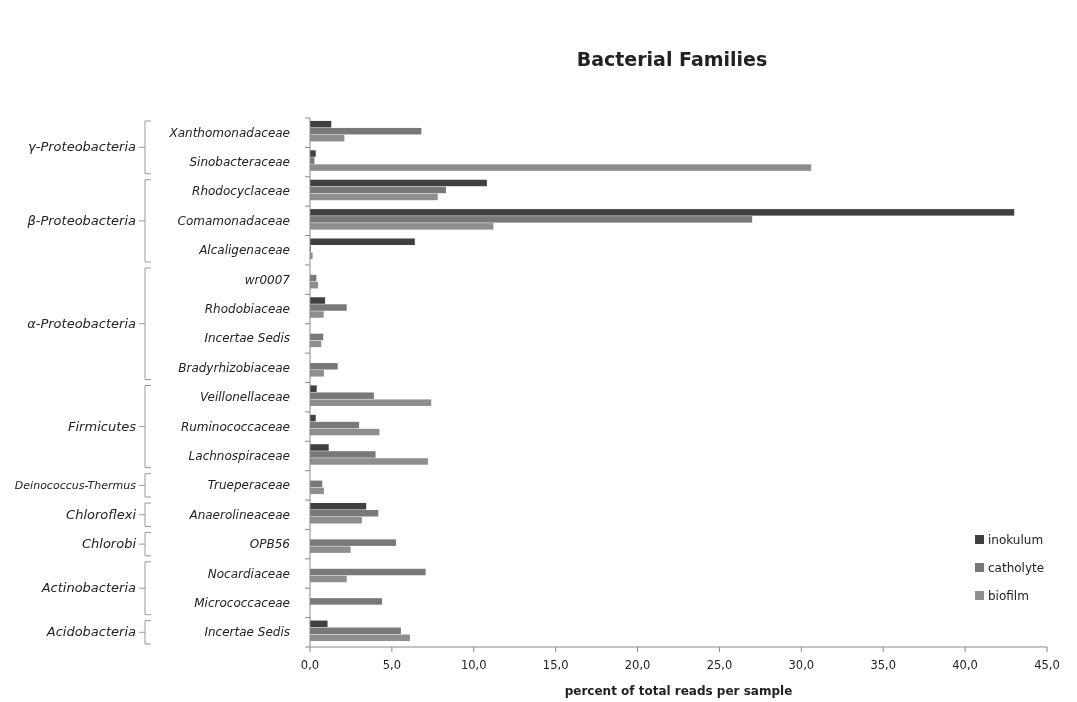 The image size is (1077, 702). What do you see at coordinates (678, 691) in the screenshot?
I see `x-axis-title: percent of total reads per sample` at bounding box center [678, 691].